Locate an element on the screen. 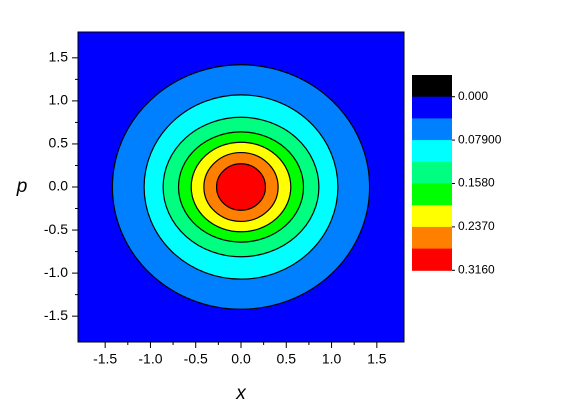 This screenshot has width=562, height=405. y-tick-label: 1.0 is located at coordinates (59, 100).